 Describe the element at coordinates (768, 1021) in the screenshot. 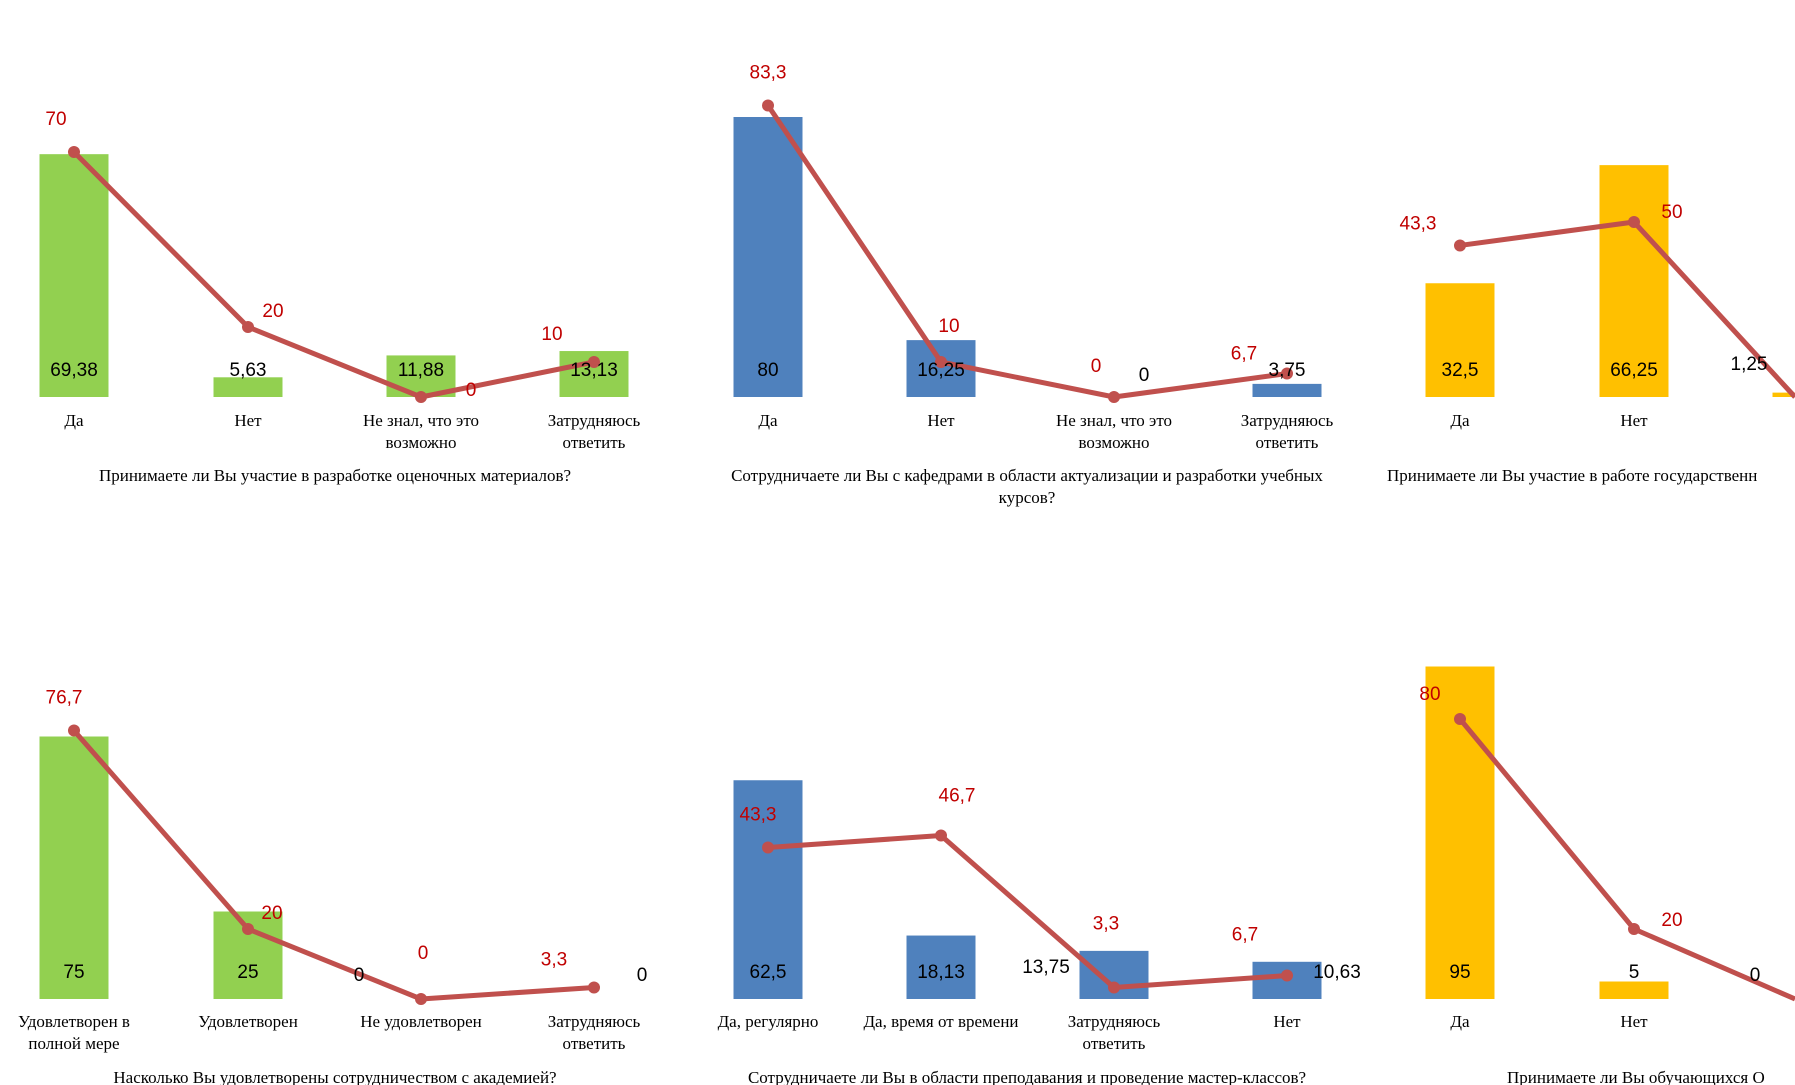

I see `category-label-1: Да, регулярно` at that location.